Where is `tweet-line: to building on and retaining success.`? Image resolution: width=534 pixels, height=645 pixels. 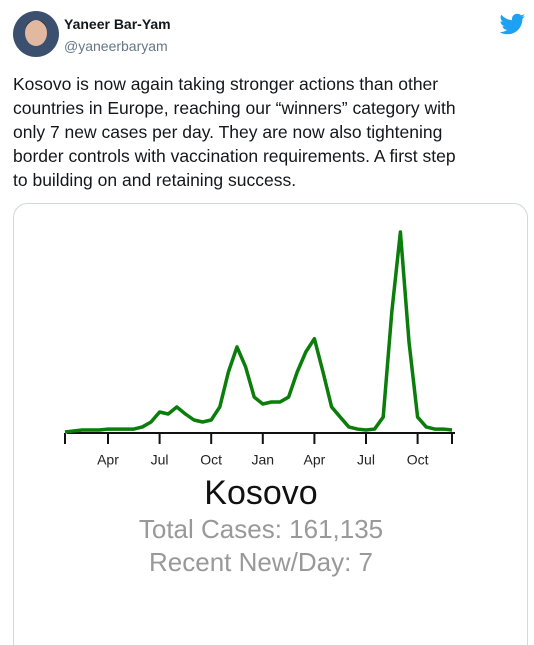
tweet-line: to building on and retaining success. is located at coordinates (155, 180).